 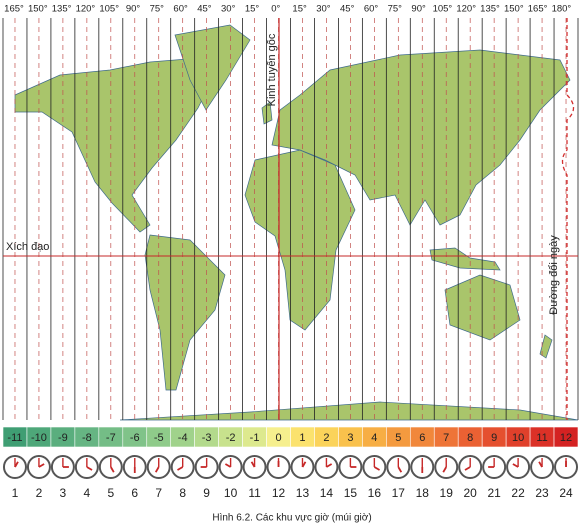 I want to click on time-zone-cell, so click(x=566, y=437).